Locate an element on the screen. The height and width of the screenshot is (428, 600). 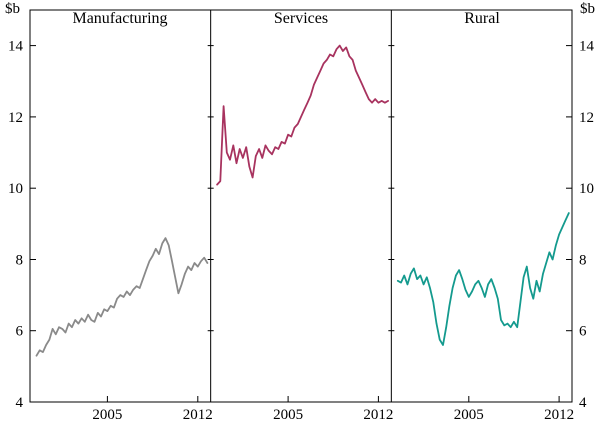
y-axis-label-right: 10 is located at coordinates (586, 189).